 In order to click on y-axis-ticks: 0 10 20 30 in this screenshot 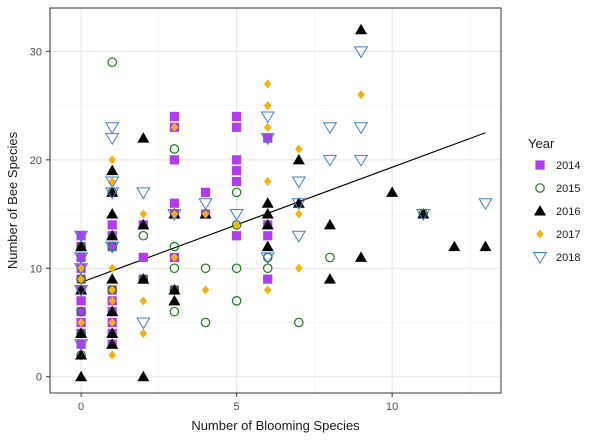, I will do `click(40, 215)`.